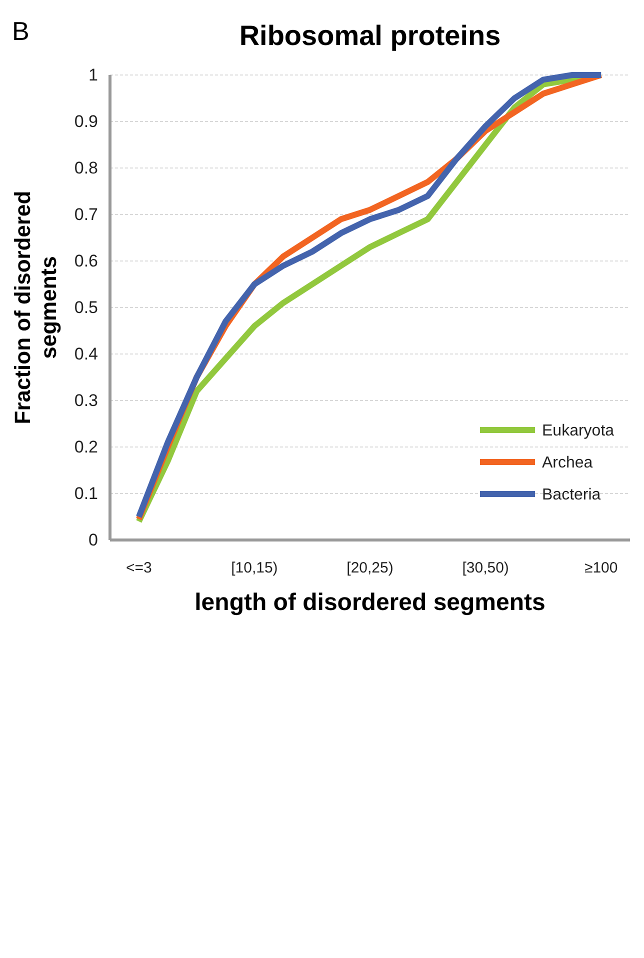 The image size is (644, 958). Describe the element at coordinates (567, 463) in the screenshot. I see `legend-label: Archea` at that location.